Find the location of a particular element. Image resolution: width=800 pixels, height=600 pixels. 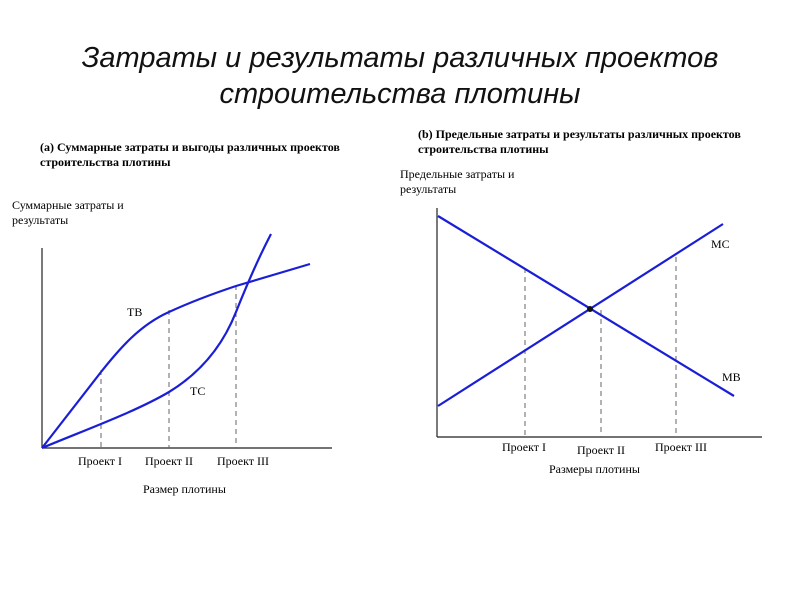

panel-b-tick-project-2: Проект II is located at coordinates (601, 450).